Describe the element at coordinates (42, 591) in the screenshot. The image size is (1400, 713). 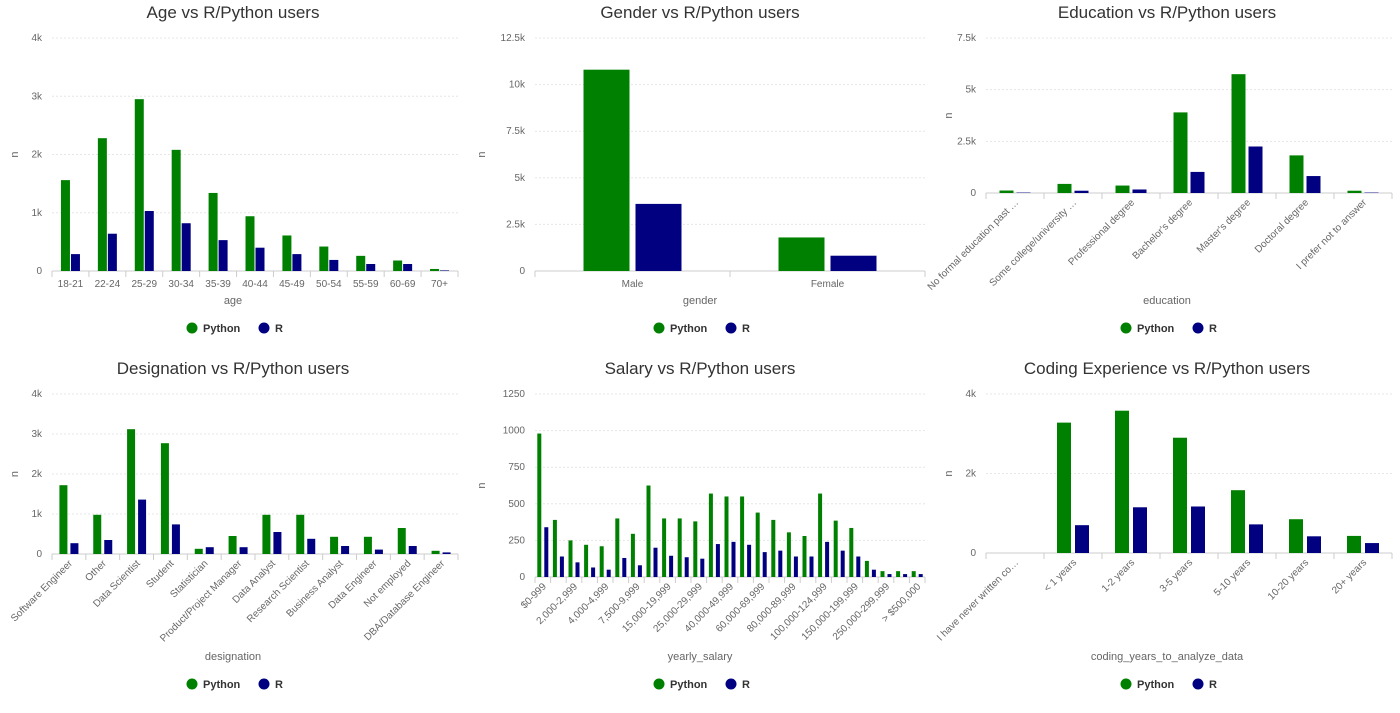
I see `x-tick-label: Software Engineer` at that location.